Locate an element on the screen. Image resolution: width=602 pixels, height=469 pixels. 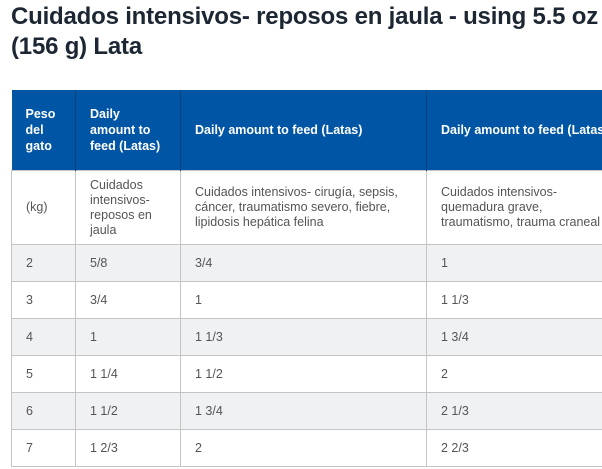
cell-surgery-sepsis: 2 is located at coordinates (303, 448).